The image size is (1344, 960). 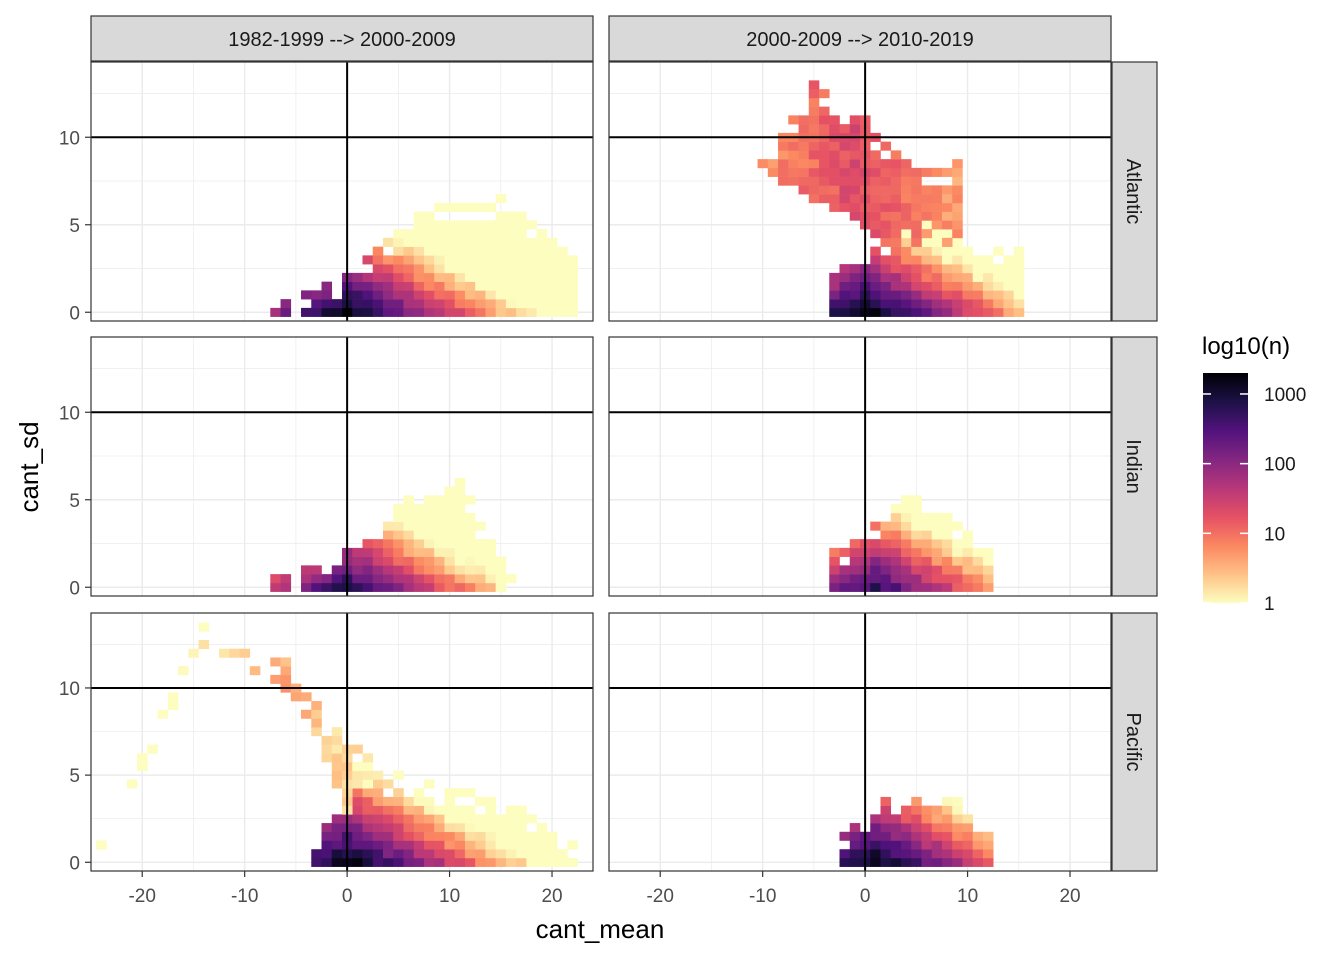 I want to click on facet-strip-label-column-2: 2000-2009 --> 2010-2019, so click(x=859, y=40).